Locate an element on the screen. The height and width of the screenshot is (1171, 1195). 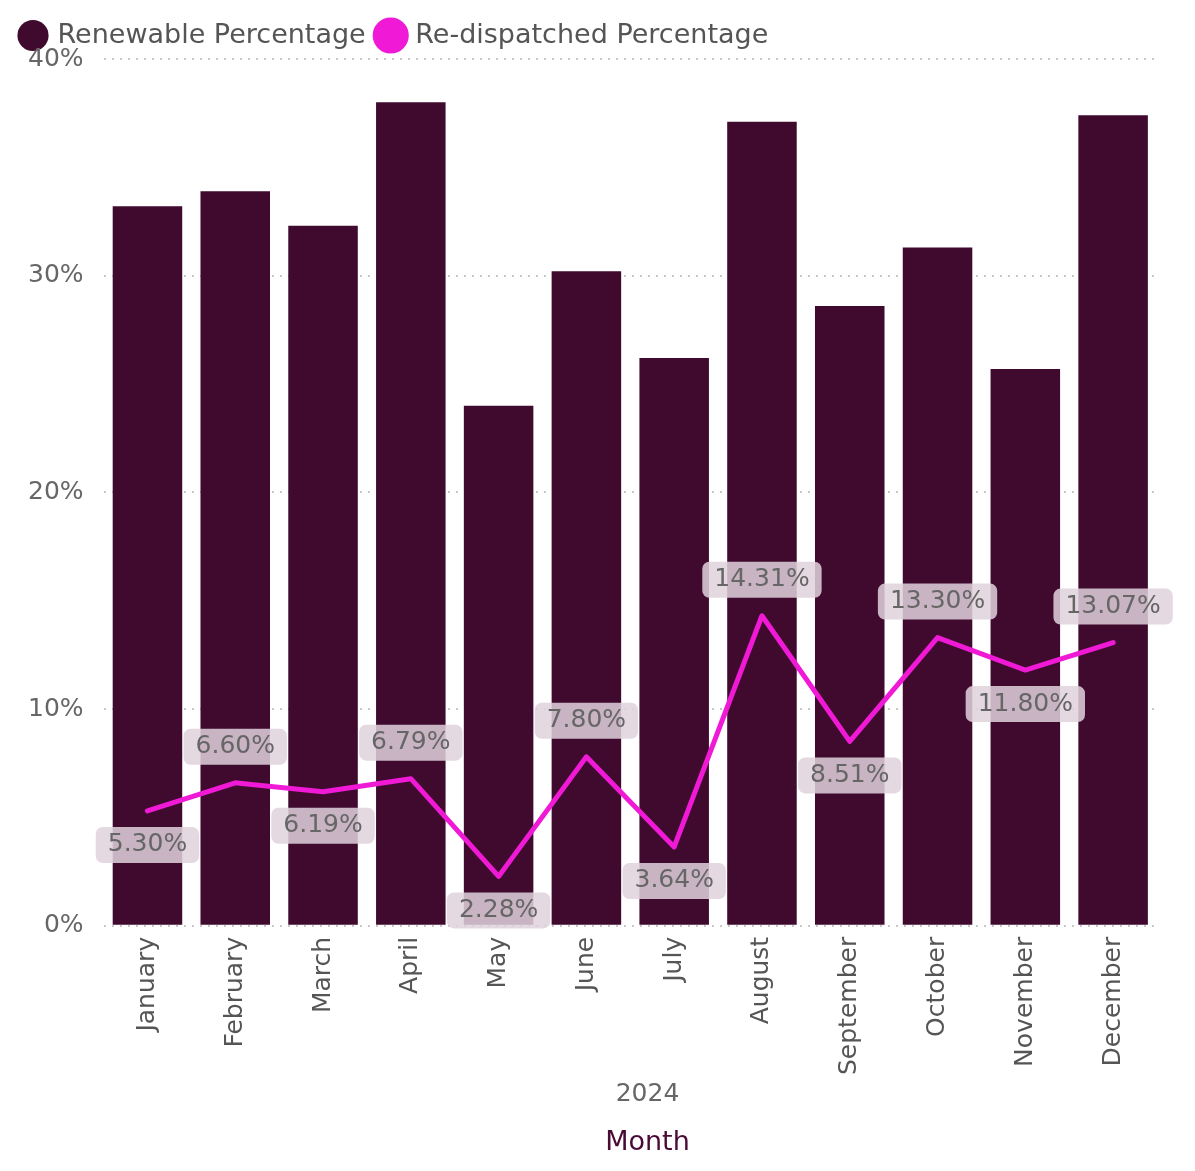
x-axis-title: Month is located at coordinates (647, 1140).